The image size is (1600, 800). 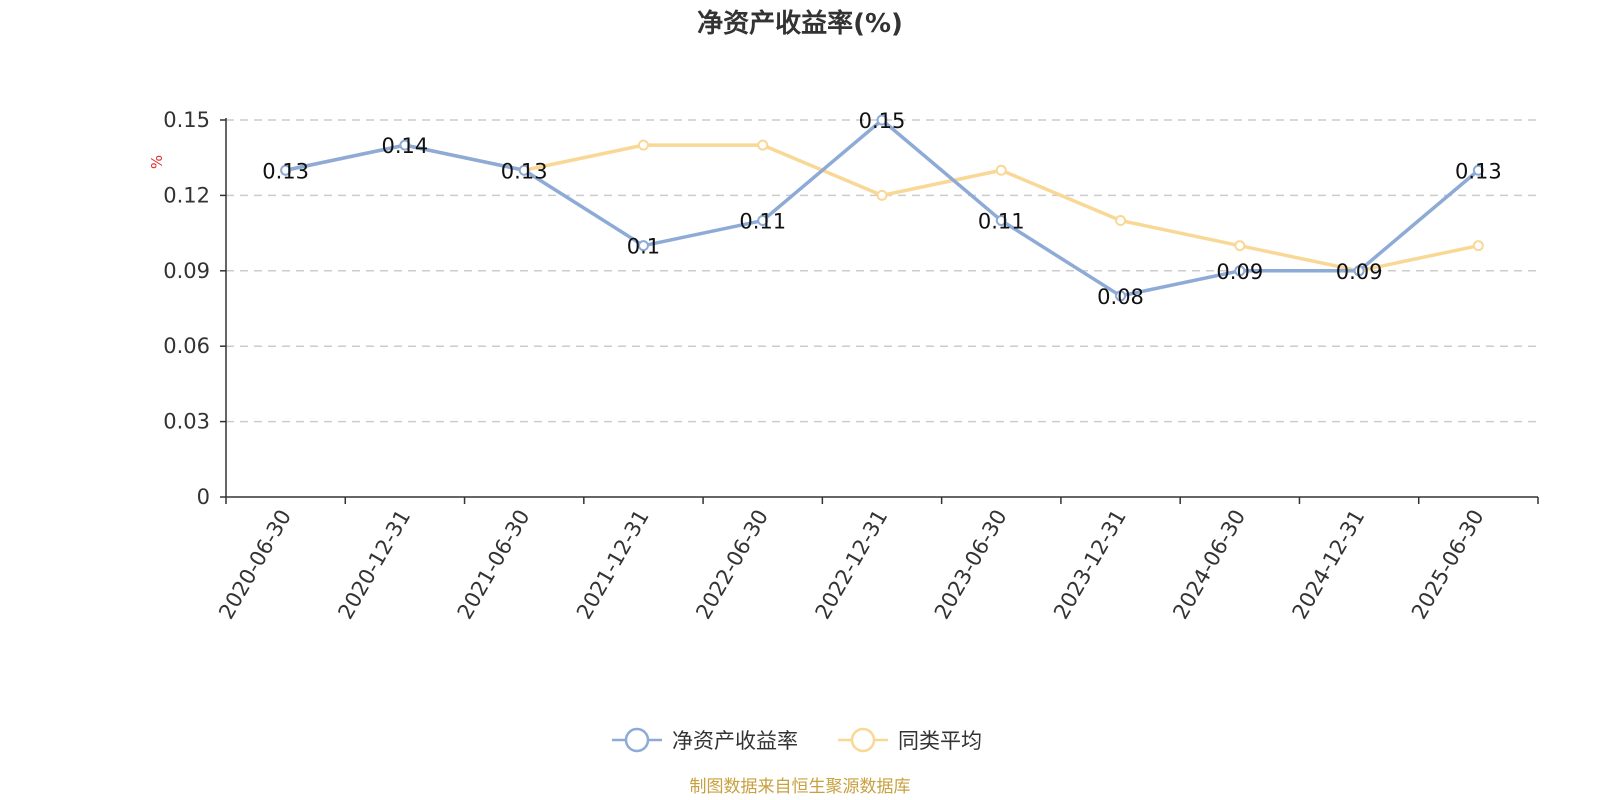 I want to click on y-tick-label: 0.15, so click(x=186, y=120).